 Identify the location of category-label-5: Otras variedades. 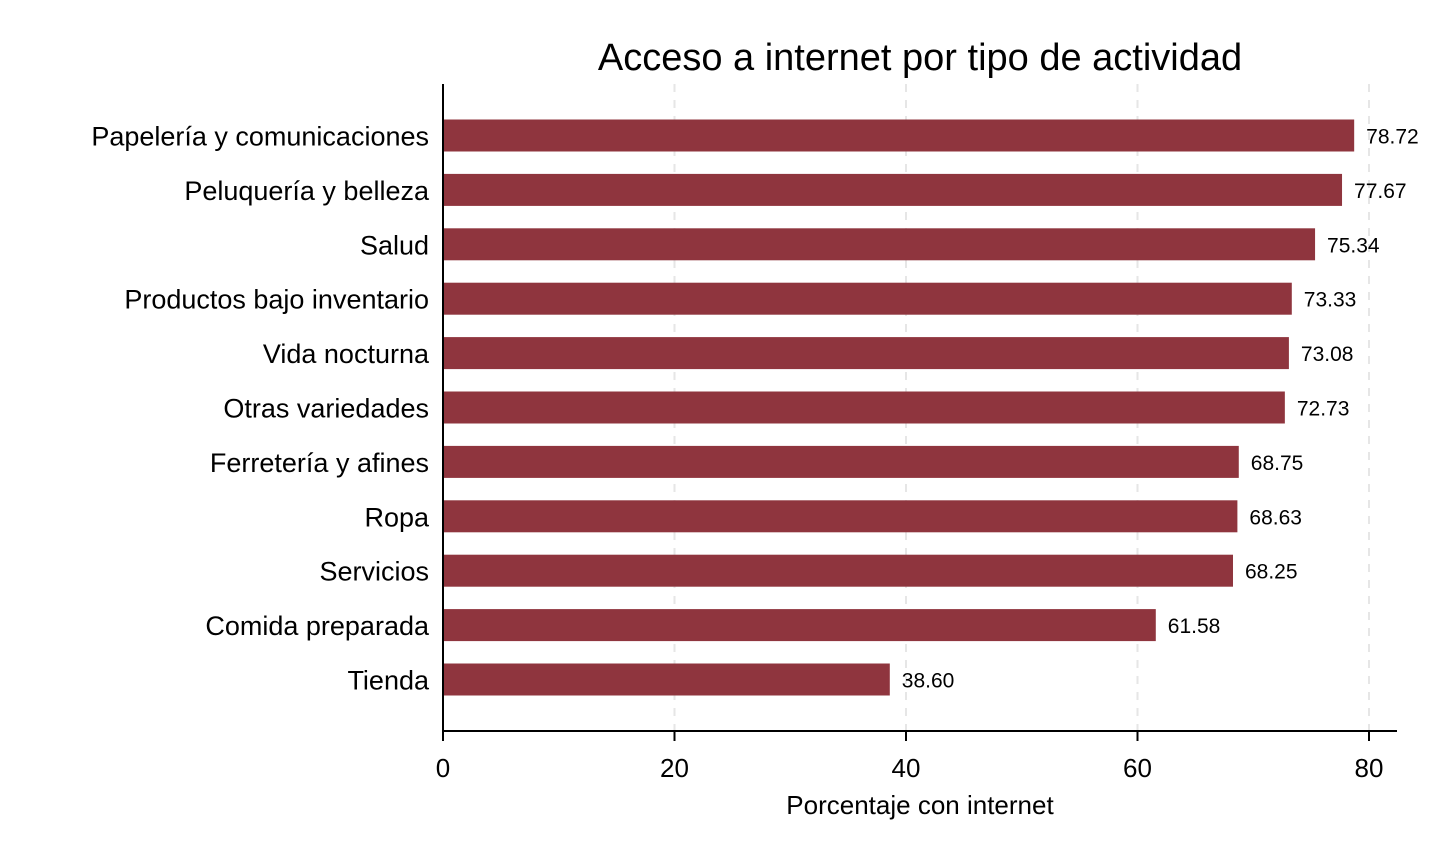
(326, 409).